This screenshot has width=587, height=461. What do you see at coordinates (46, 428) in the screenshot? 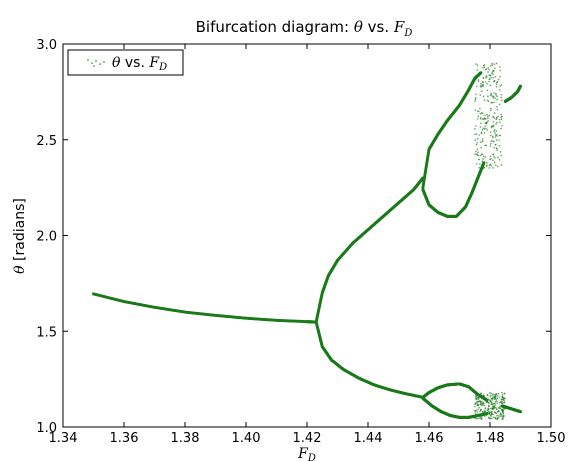
I see `y-tick-label: 1.0` at bounding box center [46, 428].